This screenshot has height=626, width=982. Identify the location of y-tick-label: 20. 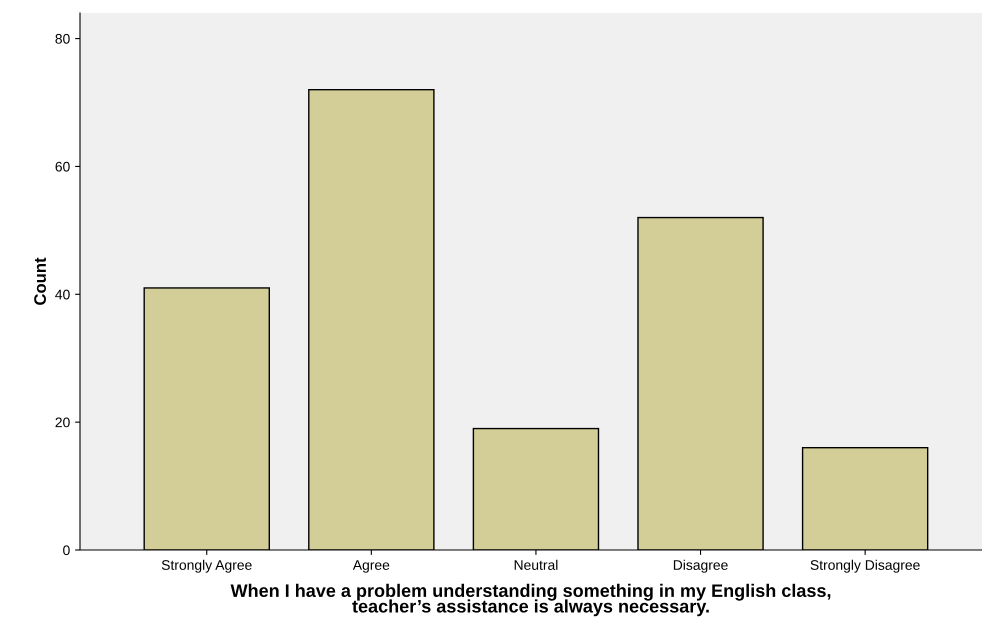
(63, 422).